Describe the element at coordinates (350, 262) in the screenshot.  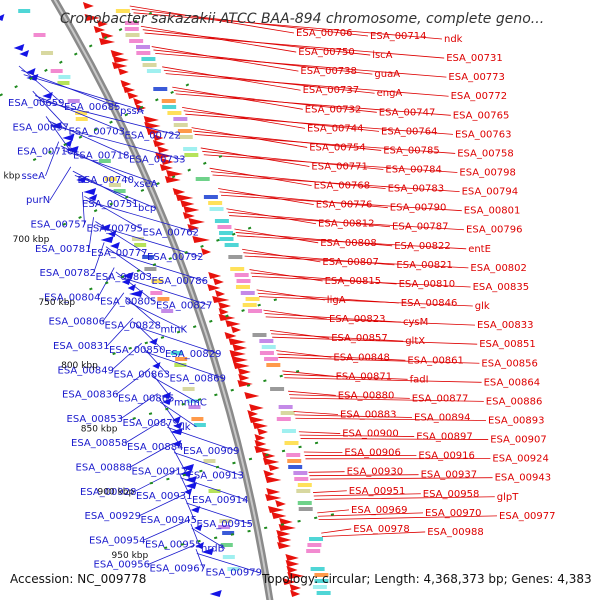
I see `gene-label-forward: ESA_00807` at that location.